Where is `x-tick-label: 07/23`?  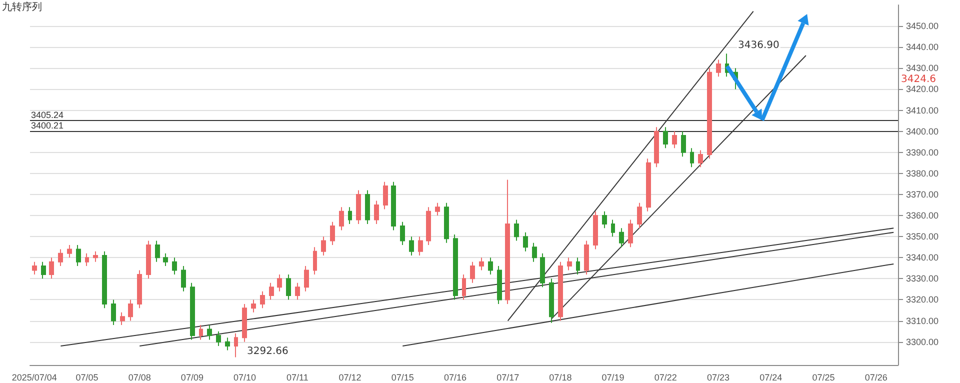 x-tick-label: 07/23 is located at coordinates (718, 377).